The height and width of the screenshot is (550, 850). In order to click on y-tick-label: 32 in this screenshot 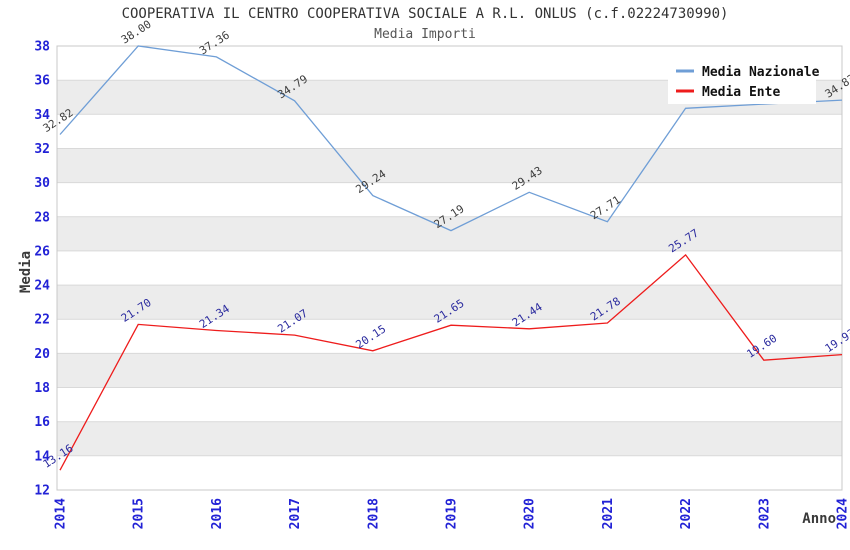, I will do `click(42, 149)`.